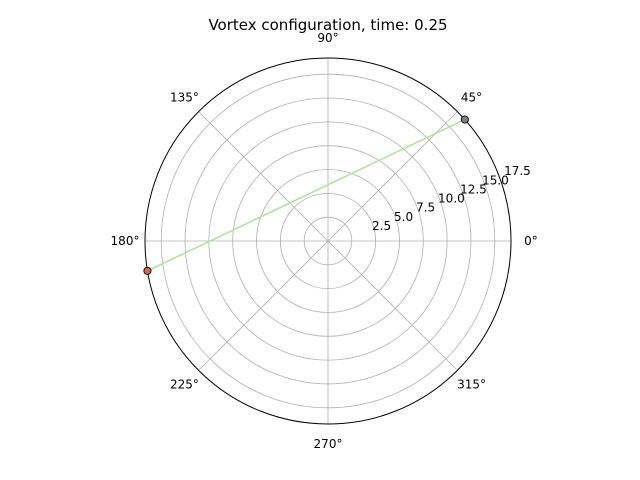 This screenshot has height=480, width=640. I want to click on chart-title: Vortex configuration, time: 0.25, so click(328, 25).